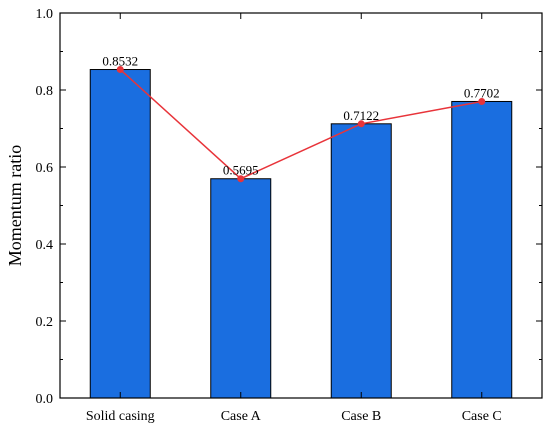 The width and height of the screenshot is (550, 432). I want to click on y-tick-label-1: 0.2, so click(45, 322).